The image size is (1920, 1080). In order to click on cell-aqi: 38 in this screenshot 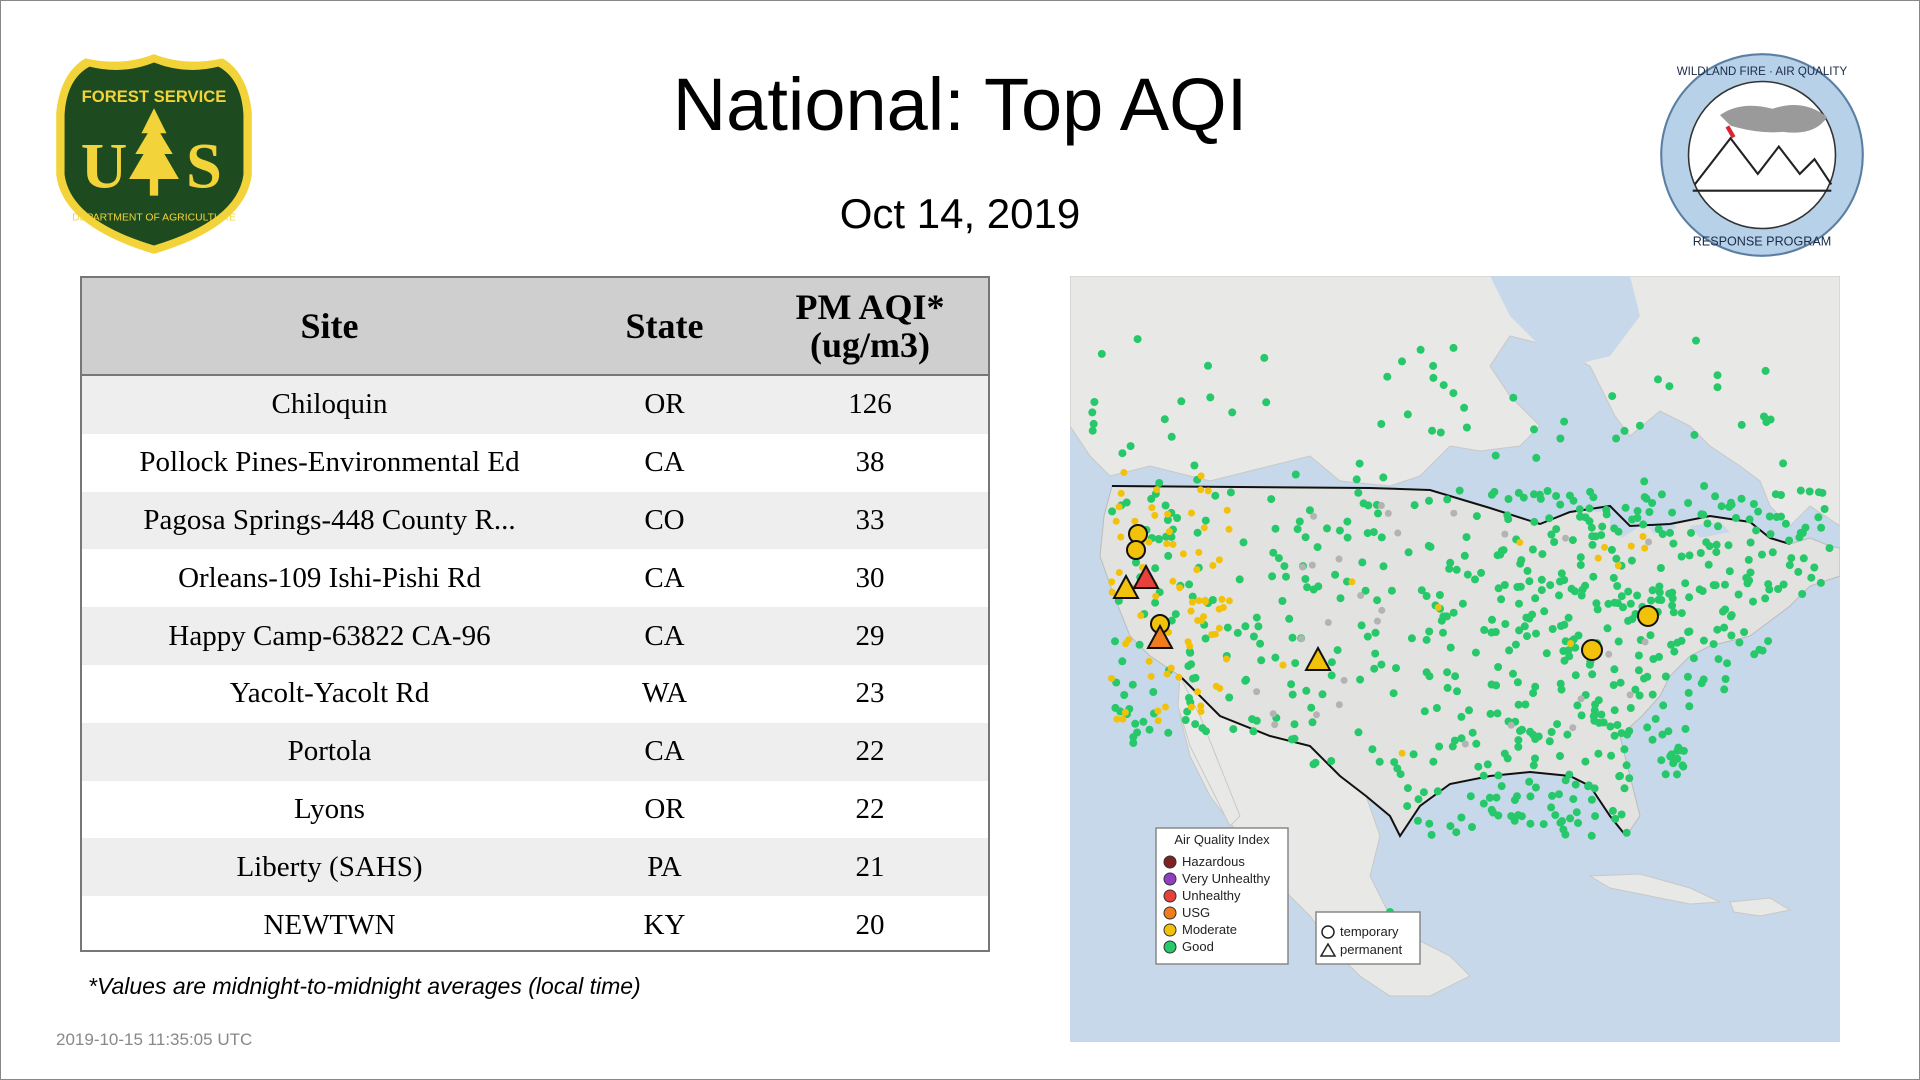, I will do `click(870, 462)`.